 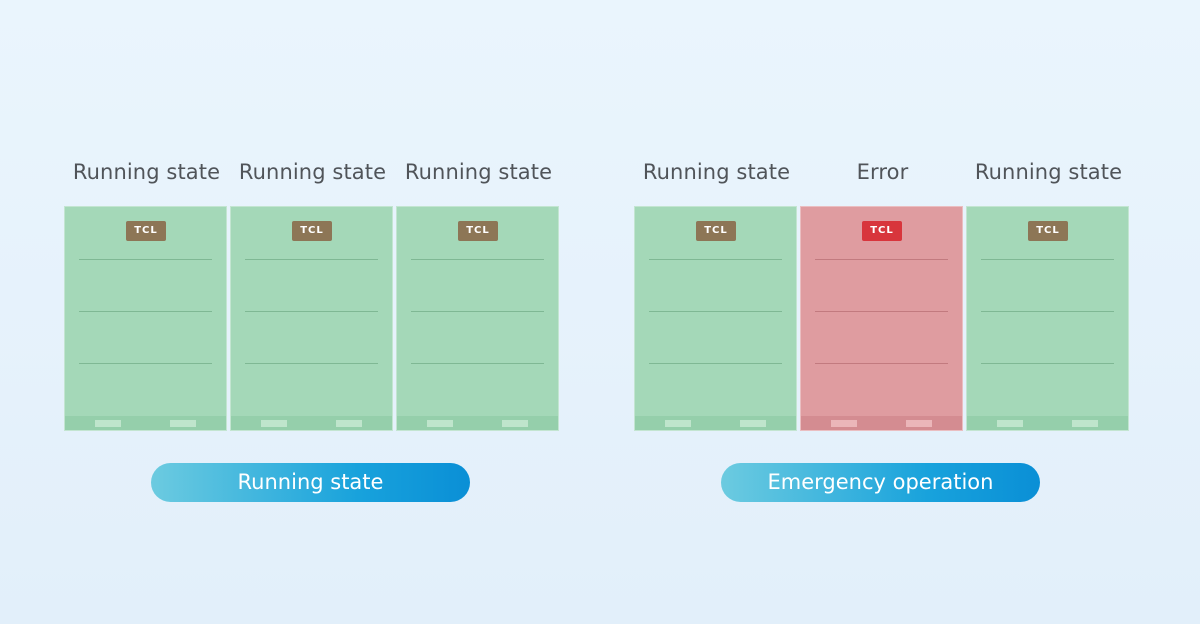 I want to click on unit-label-error: Error, so click(x=882, y=172).